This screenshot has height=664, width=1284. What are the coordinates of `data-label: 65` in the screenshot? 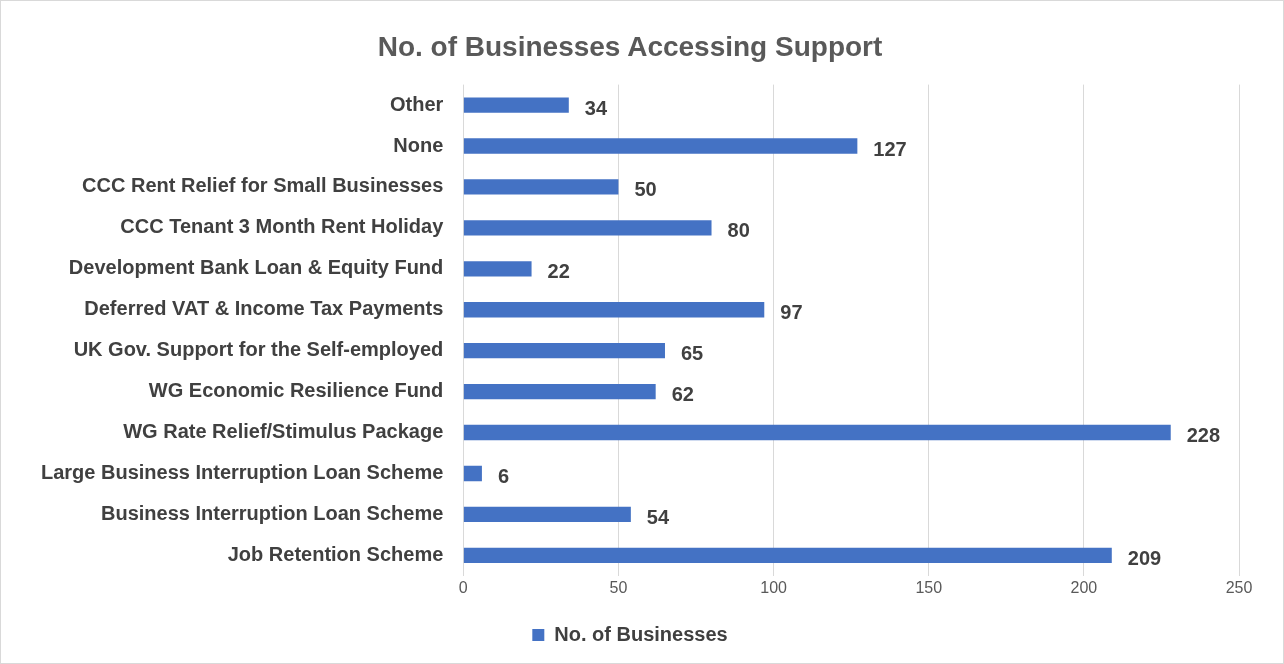 It's located at (692, 353).